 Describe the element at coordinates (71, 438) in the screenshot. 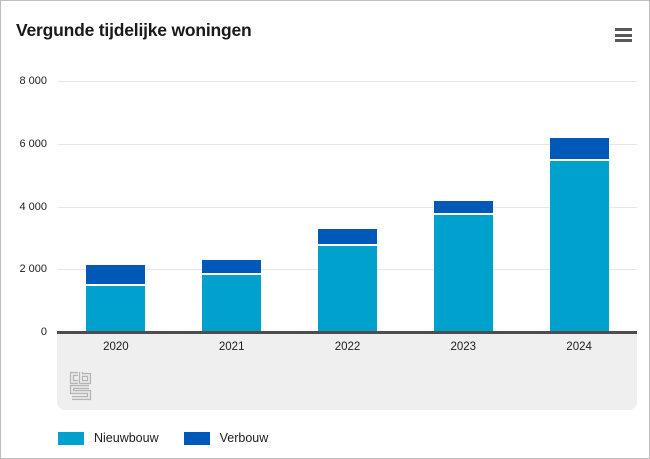

I see `legend-swatch-nieuwbouw` at that location.